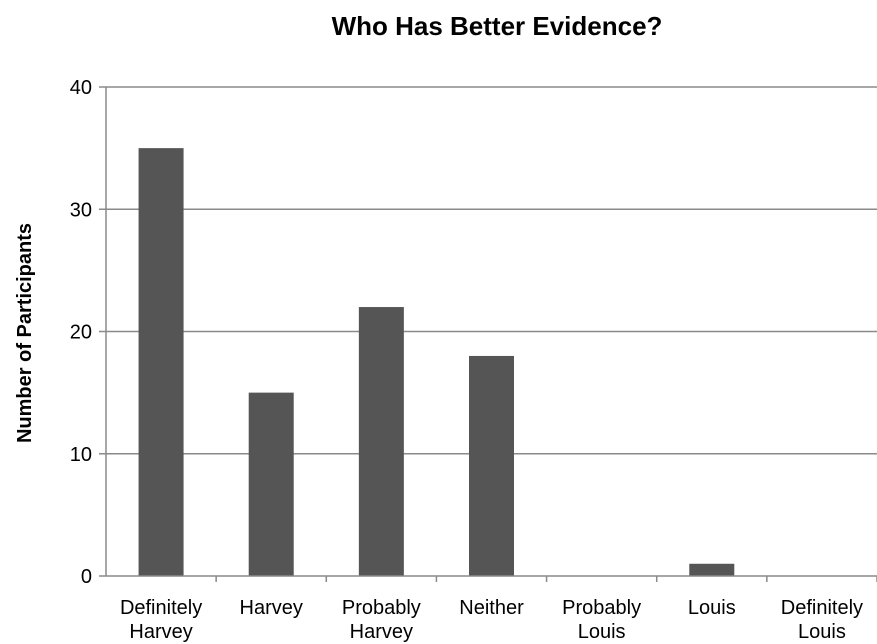  What do you see at coordinates (497, 26) in the screenshot?
I see `chart-title: Who Has Better Evidence?` at bounding box center [497, 26].